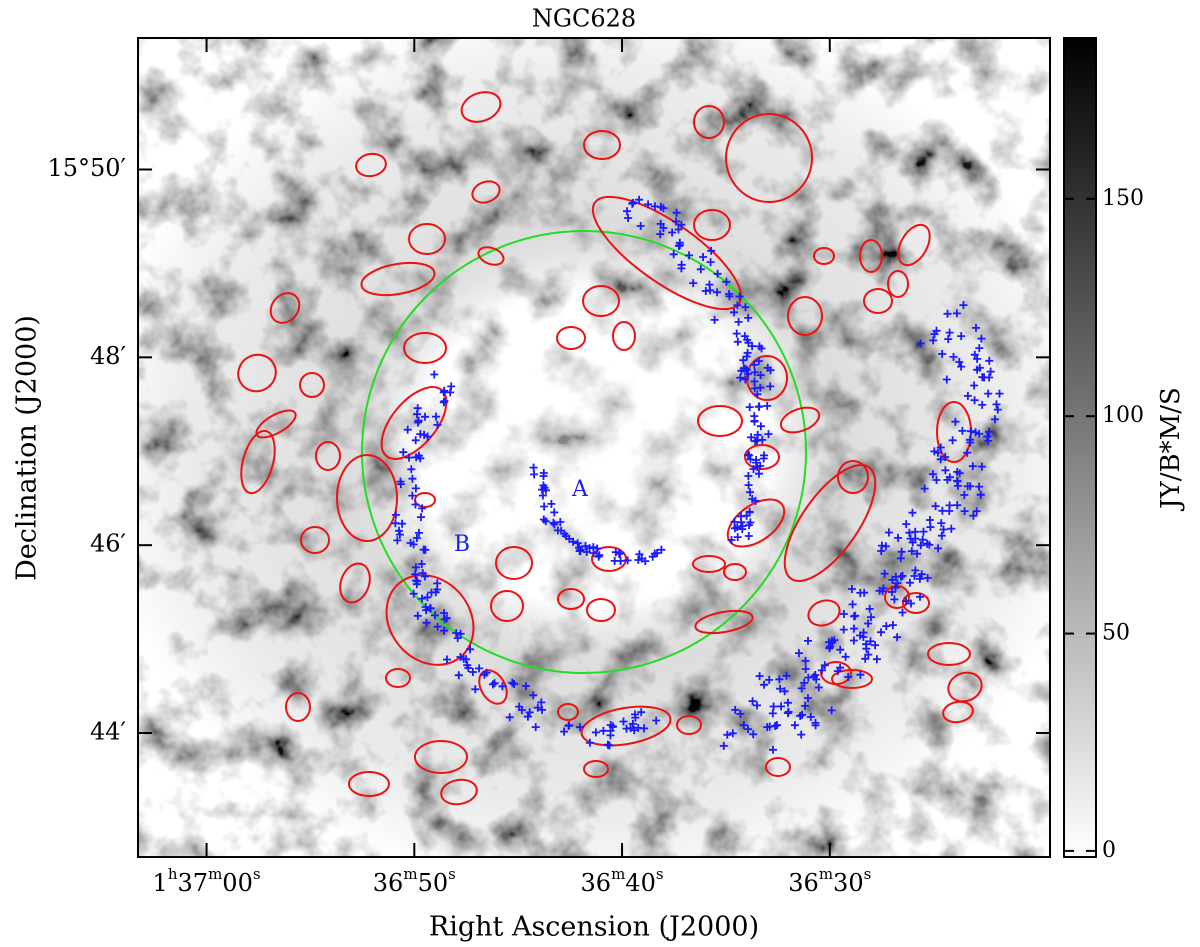 This screenshot has height=947, width=1200. Describe the element at coordinates (462, 544) in the screenshot. I see `annotation: B` at that location.